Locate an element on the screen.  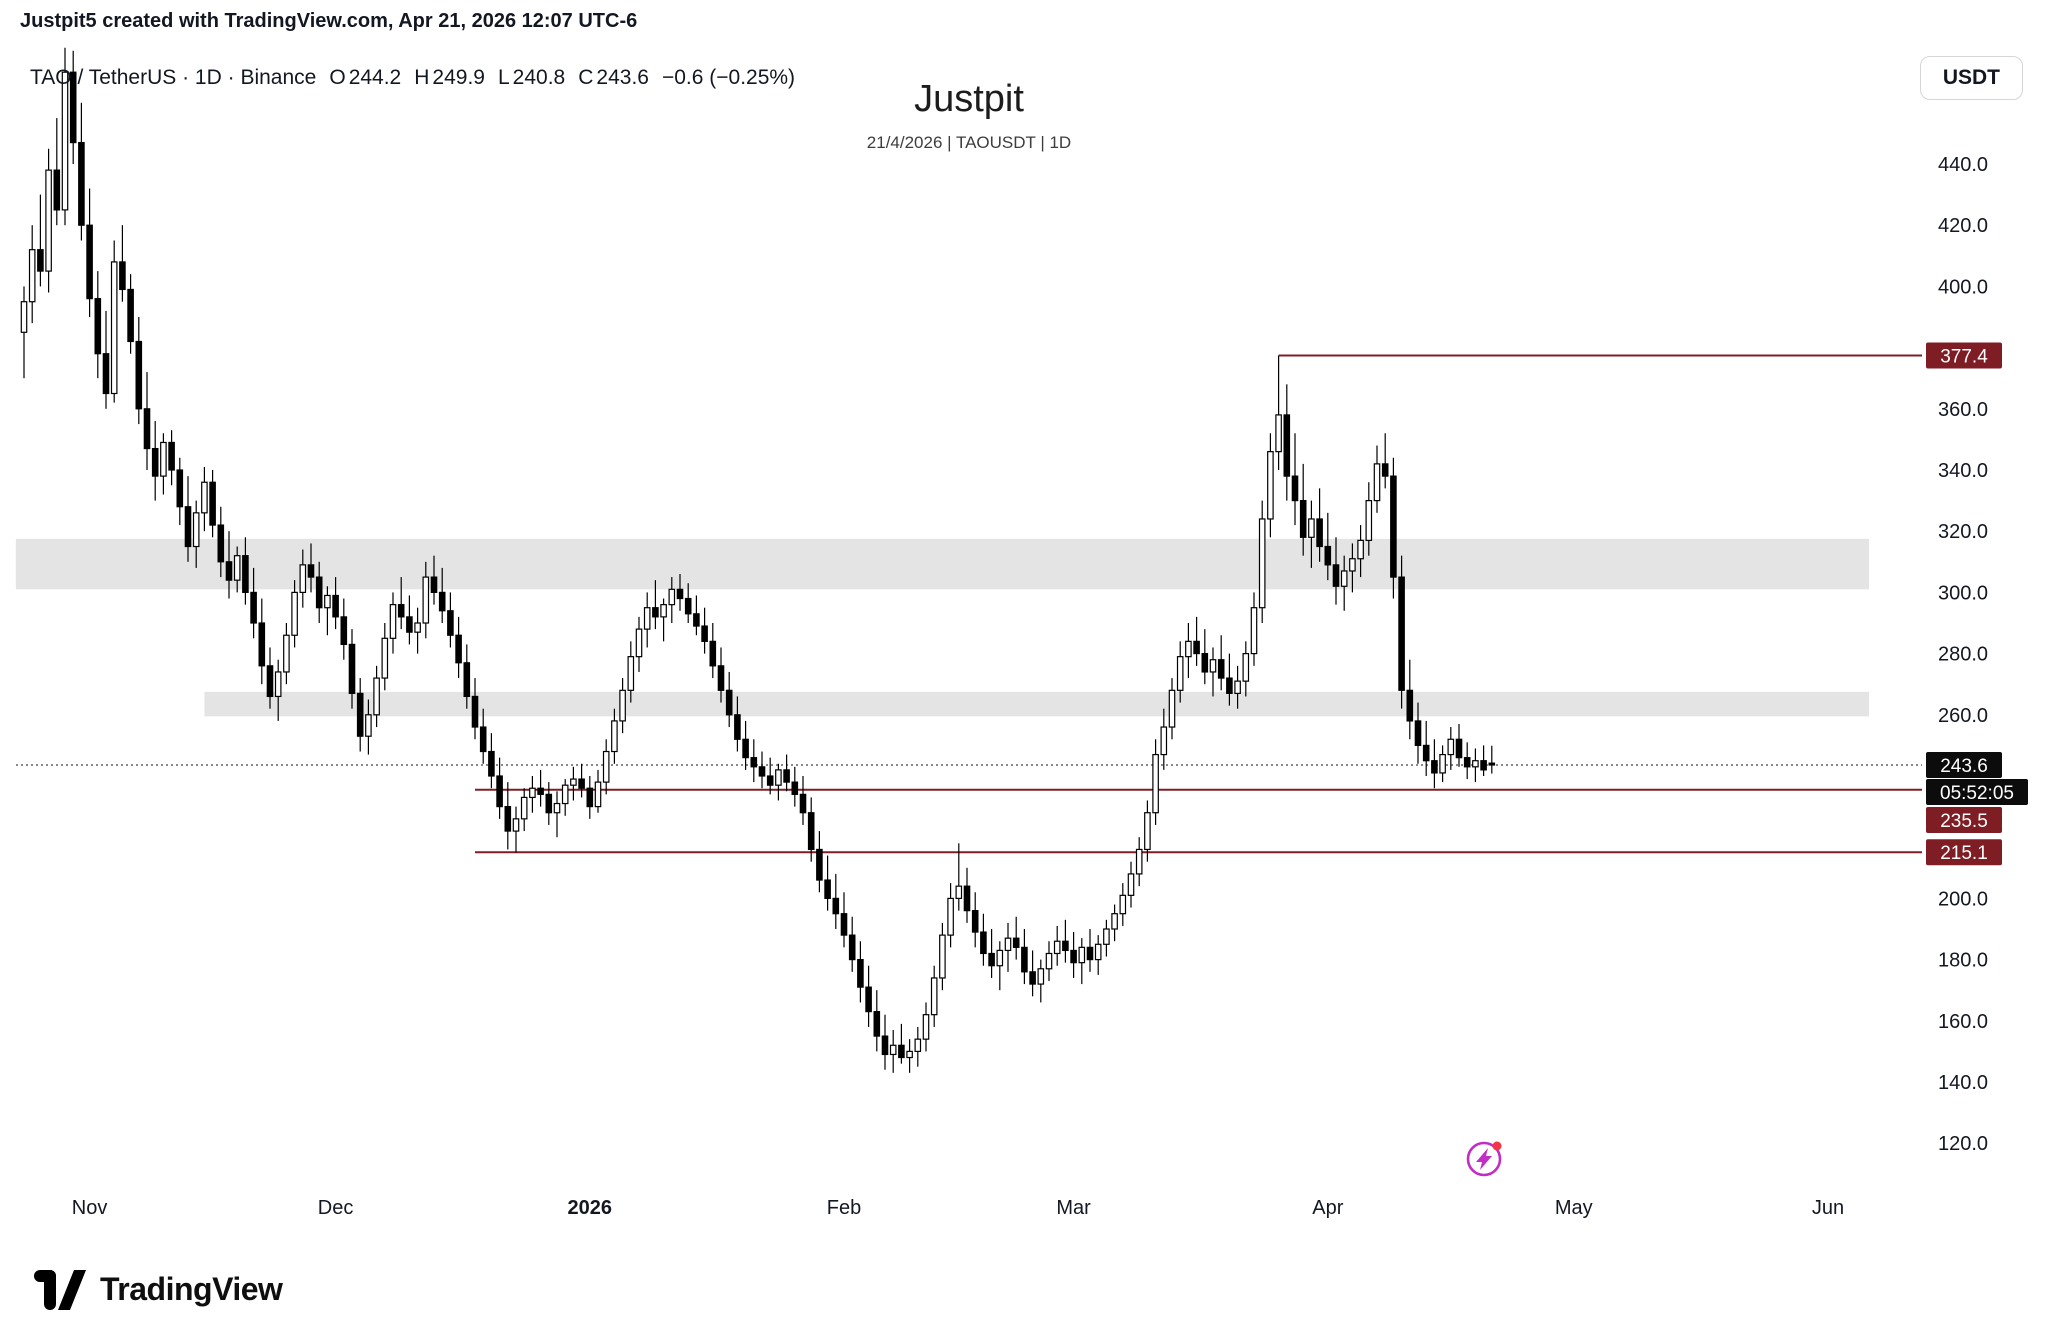
ohlc-high-value: 249.9 is located at coordinates (458, 77).